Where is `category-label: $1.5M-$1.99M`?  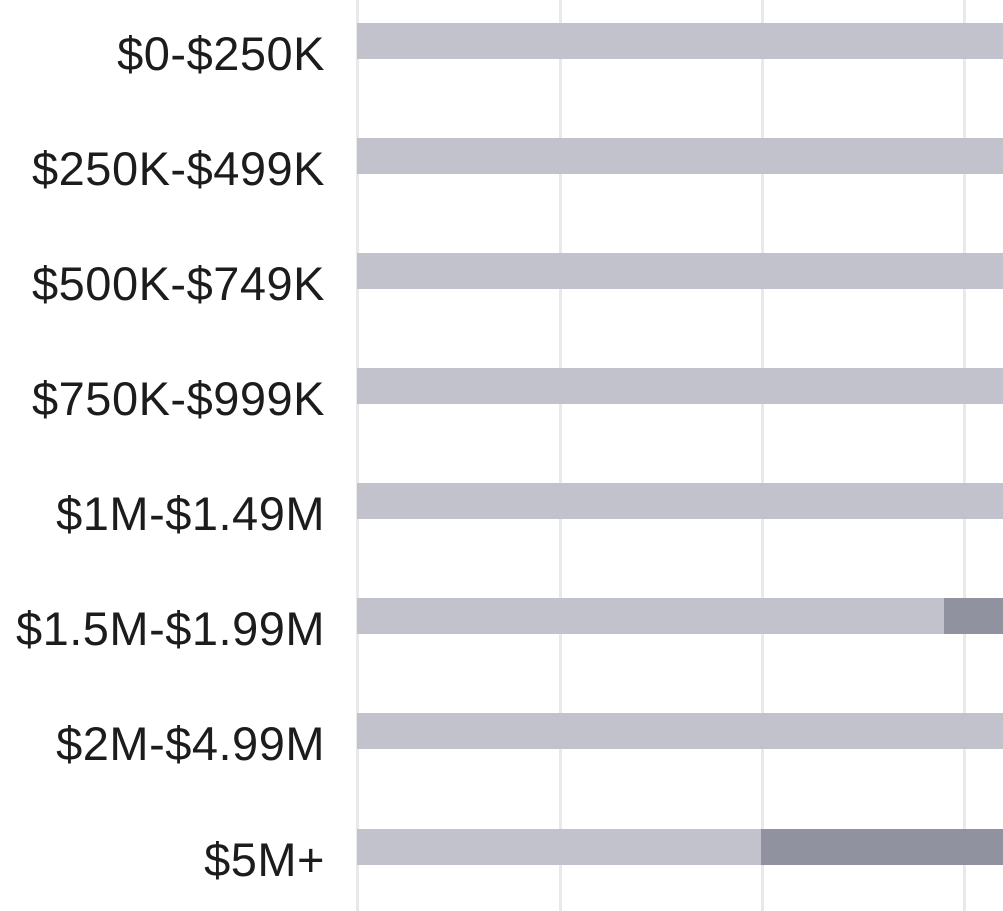
category-label: $1.5M-$1.99M is located at coordinates (170, 628).